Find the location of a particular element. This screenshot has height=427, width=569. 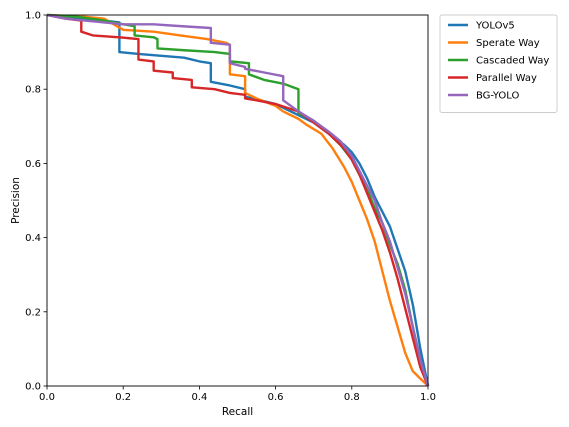

y-axis-ticks: 0.0 0.2 0.4 0.6 0.8 1.0 is located at coordinates (36, 202).